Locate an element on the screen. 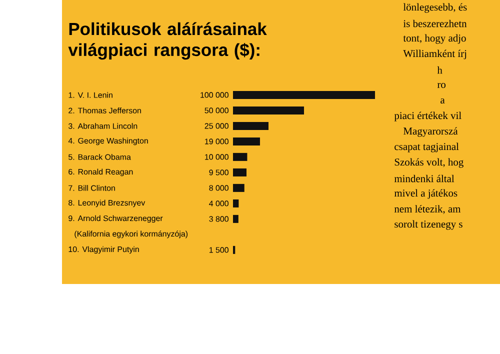  text: mivel a játékos is located at coordinates (426, 194).